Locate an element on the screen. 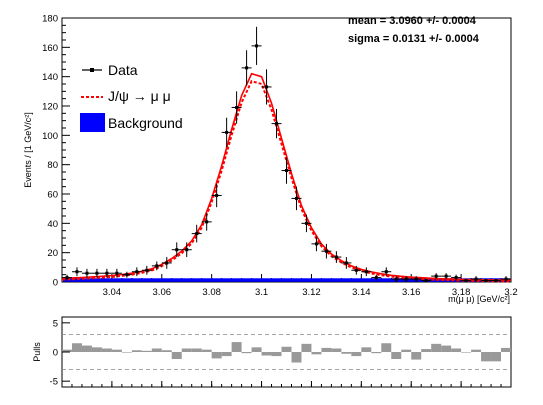 This screenshot has height=405, width=543. legend-background-label: Background is located at coordinates (145, 123).